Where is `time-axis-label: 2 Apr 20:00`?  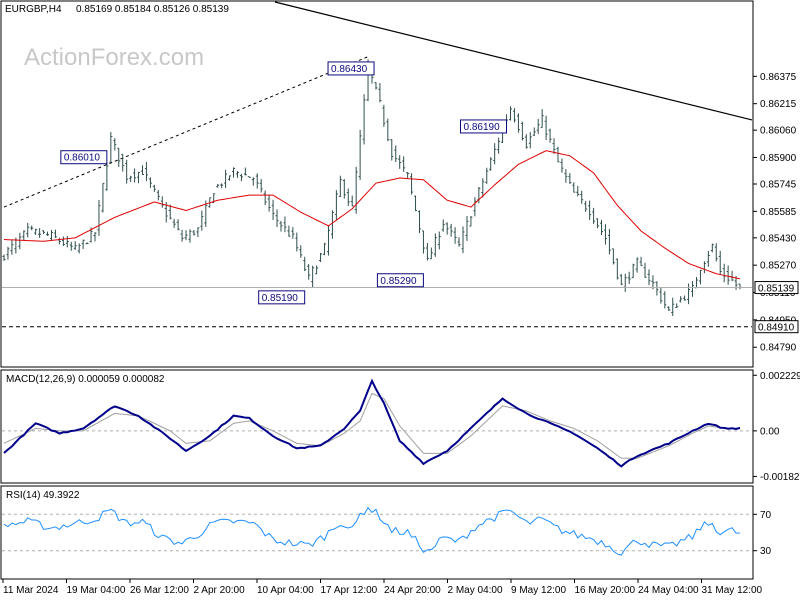 time-axis-label: 2 Apr 20:00 is located at coordinates (220, 590).